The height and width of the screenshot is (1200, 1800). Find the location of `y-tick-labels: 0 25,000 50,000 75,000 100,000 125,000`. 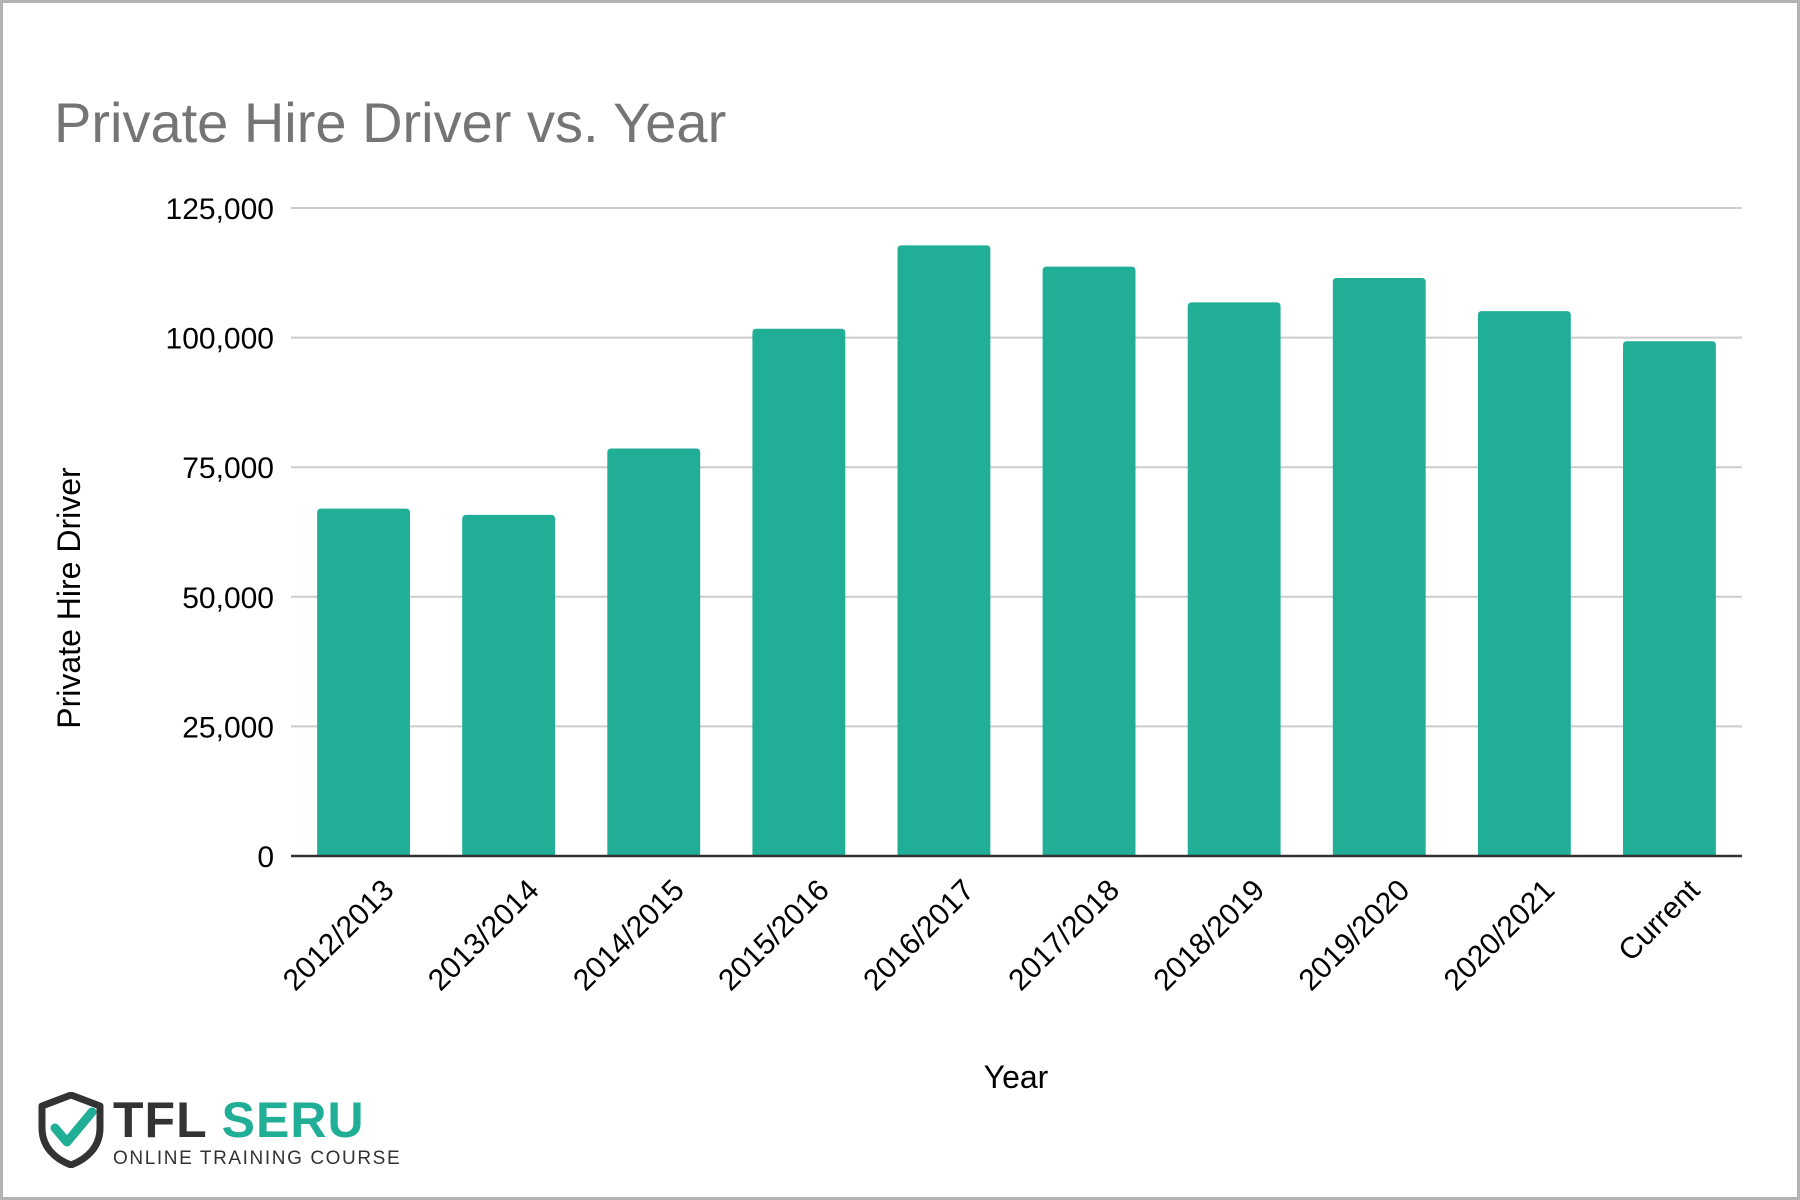

y-tick-labels: 0 25,000 50,000 75,000 100,000 125,000 is located at coordinates (220, 533).